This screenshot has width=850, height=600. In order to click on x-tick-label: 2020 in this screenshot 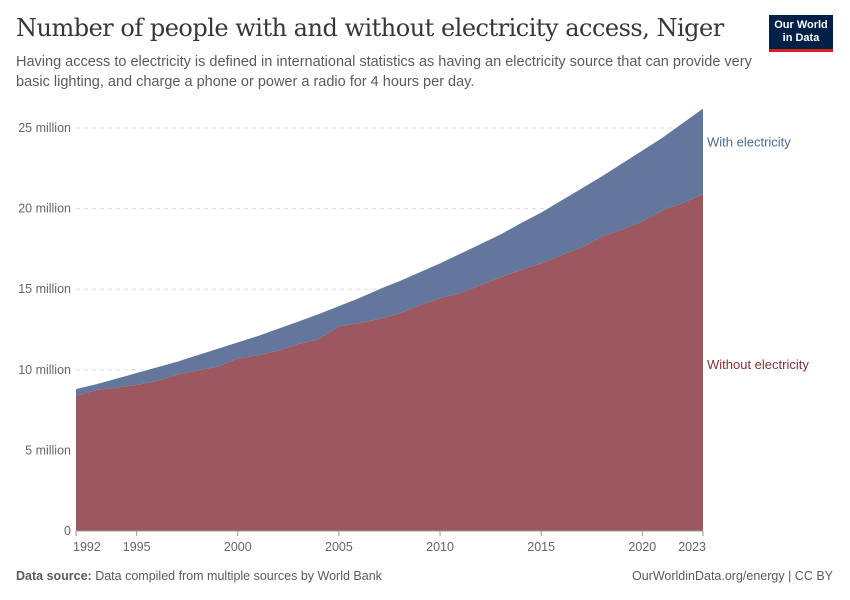, I will do `click(642, 547)`.